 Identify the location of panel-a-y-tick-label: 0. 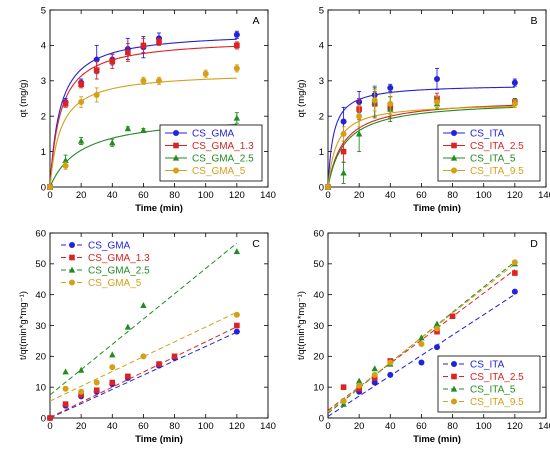
(43, 187).